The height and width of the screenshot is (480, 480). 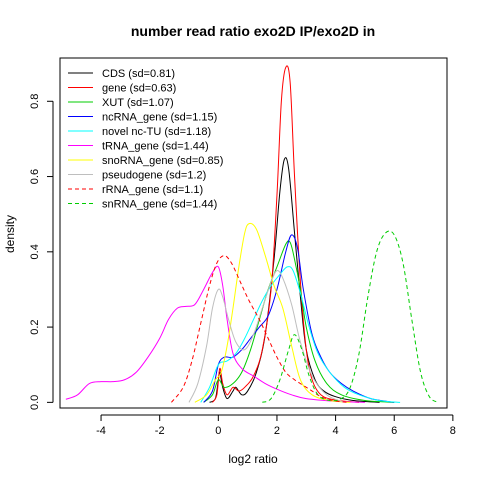 I want to click on legend-label: snoRNA_gene (sd=0.85), so click(x=162, y=161).